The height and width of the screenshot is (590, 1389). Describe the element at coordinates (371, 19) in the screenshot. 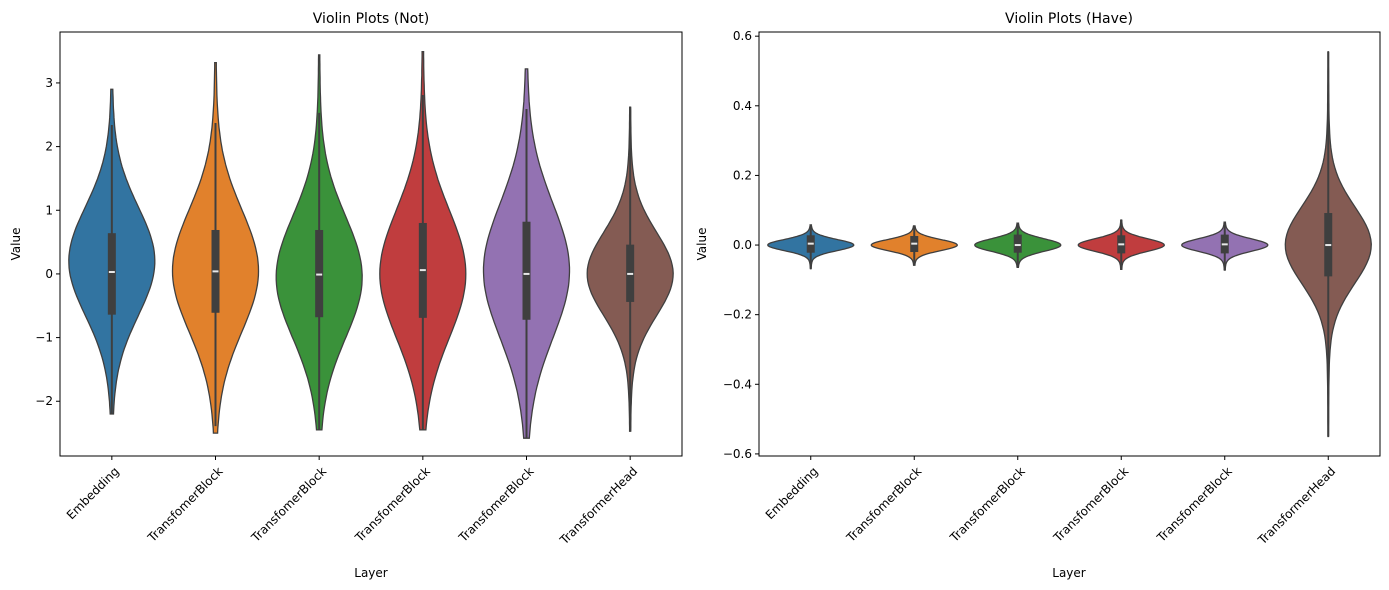

I see `chart-title: Violin Plots (Not)` at that location.